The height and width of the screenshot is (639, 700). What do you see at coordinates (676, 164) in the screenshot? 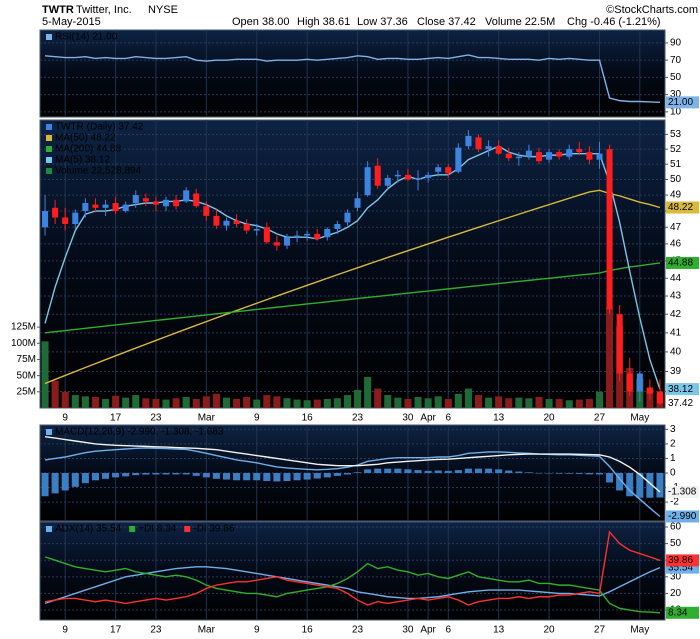
I see `y-tick-label: 51` at bounding box center [676, 164].